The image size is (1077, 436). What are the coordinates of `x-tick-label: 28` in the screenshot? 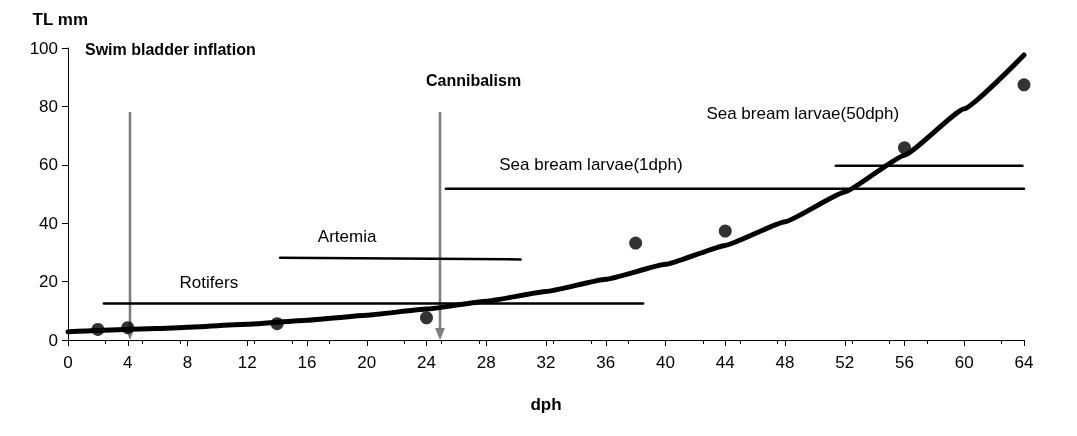 It's located at (486, 362).